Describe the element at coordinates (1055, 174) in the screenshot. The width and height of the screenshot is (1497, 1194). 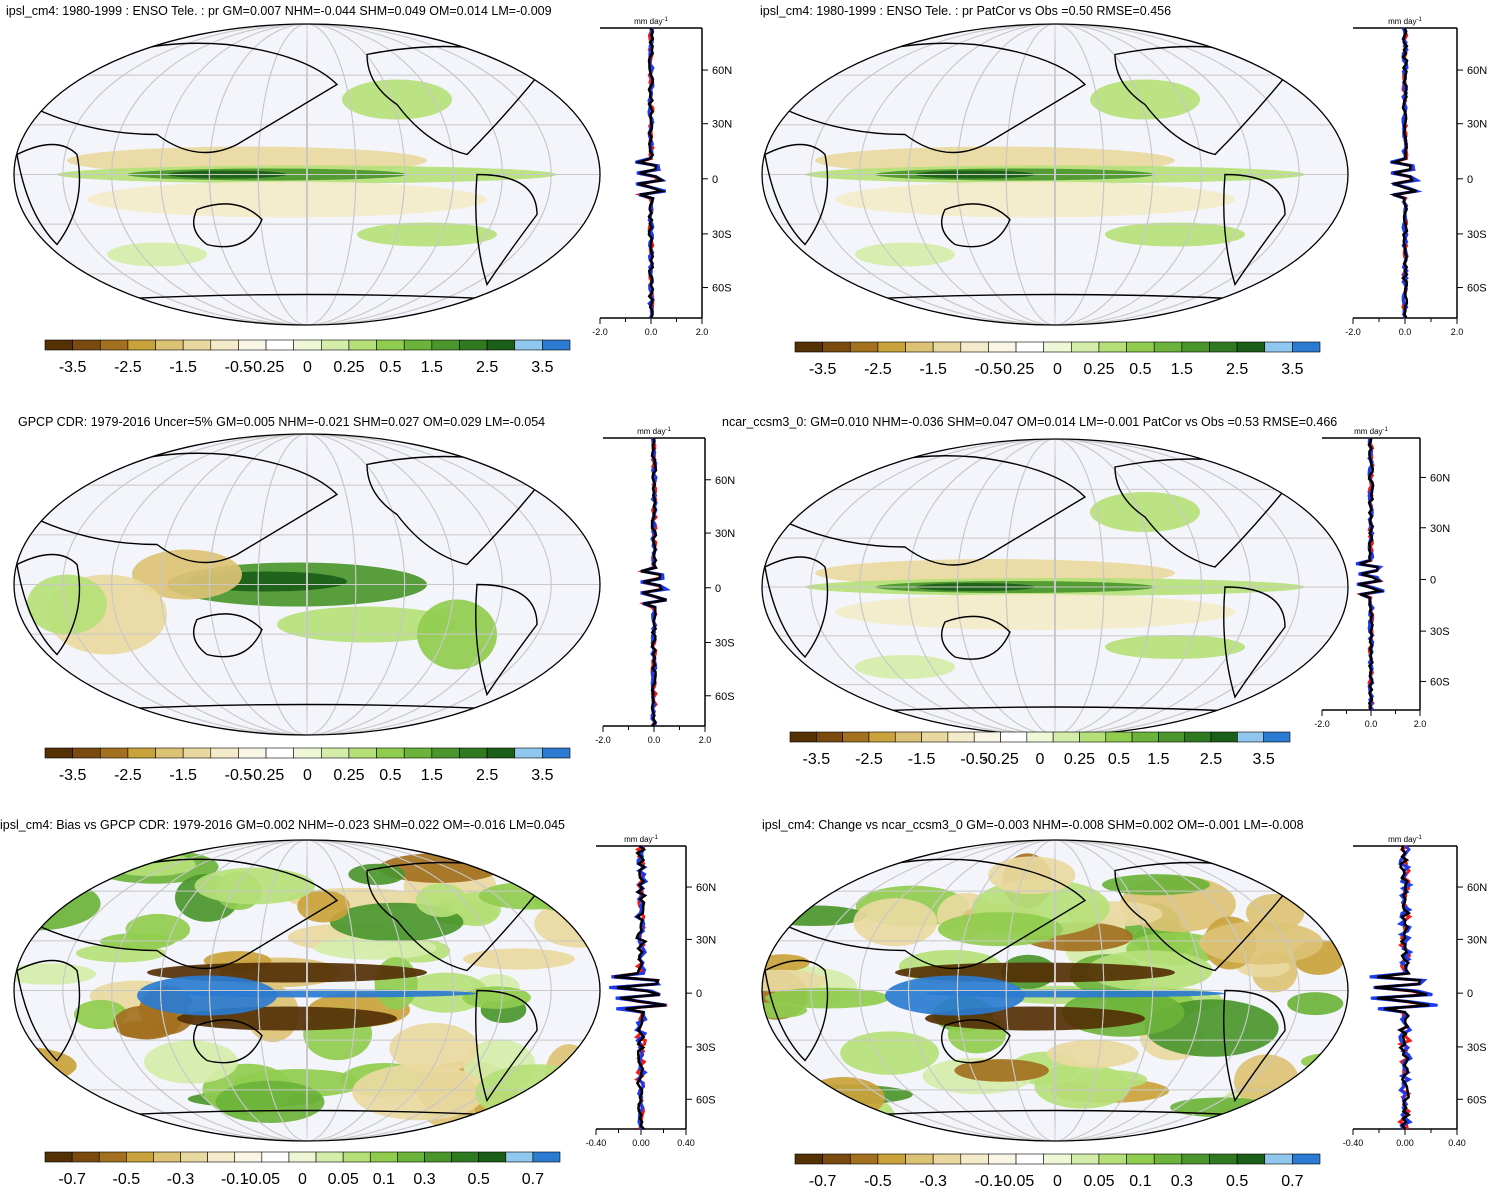
I see `map-p2` at that location.